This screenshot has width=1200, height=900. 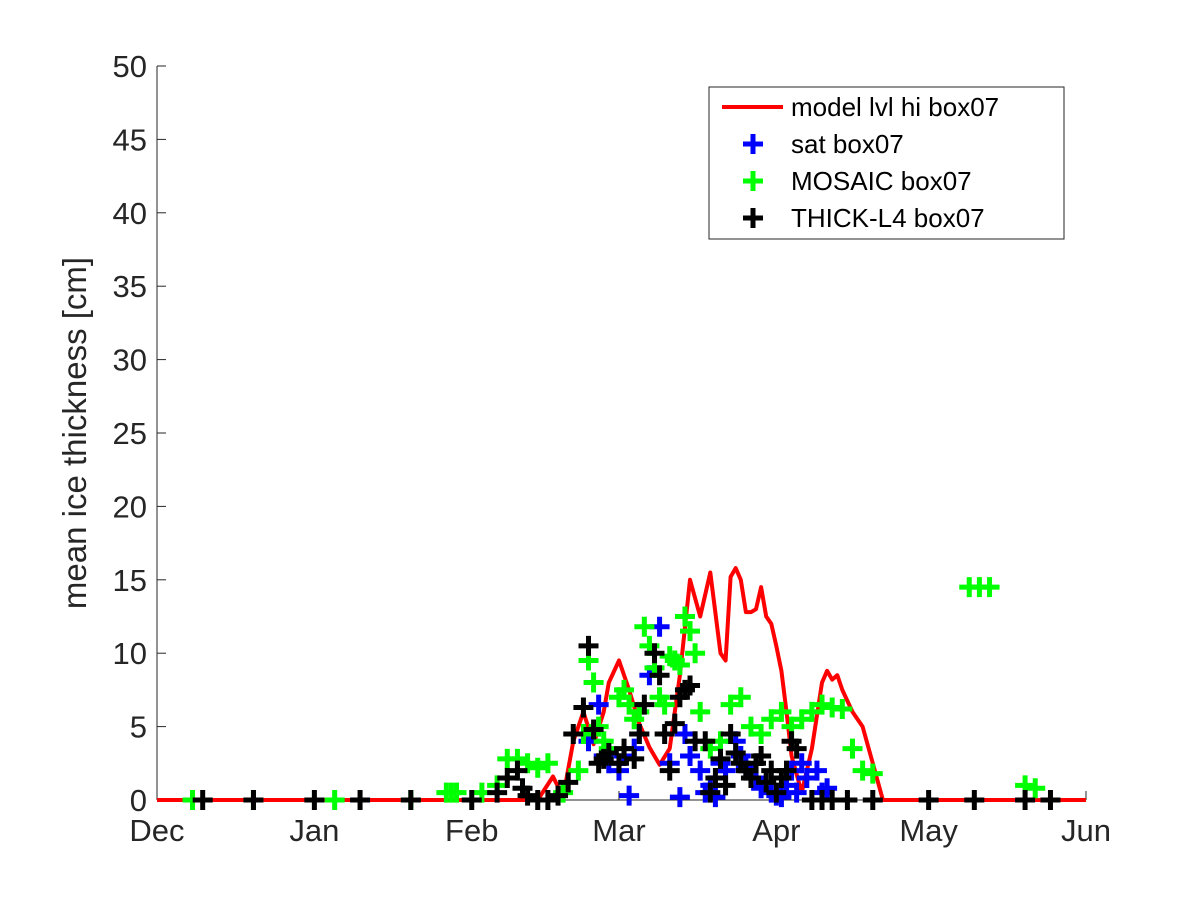 I want to click on legend-label: sat box07, so click(x=847, y=144).